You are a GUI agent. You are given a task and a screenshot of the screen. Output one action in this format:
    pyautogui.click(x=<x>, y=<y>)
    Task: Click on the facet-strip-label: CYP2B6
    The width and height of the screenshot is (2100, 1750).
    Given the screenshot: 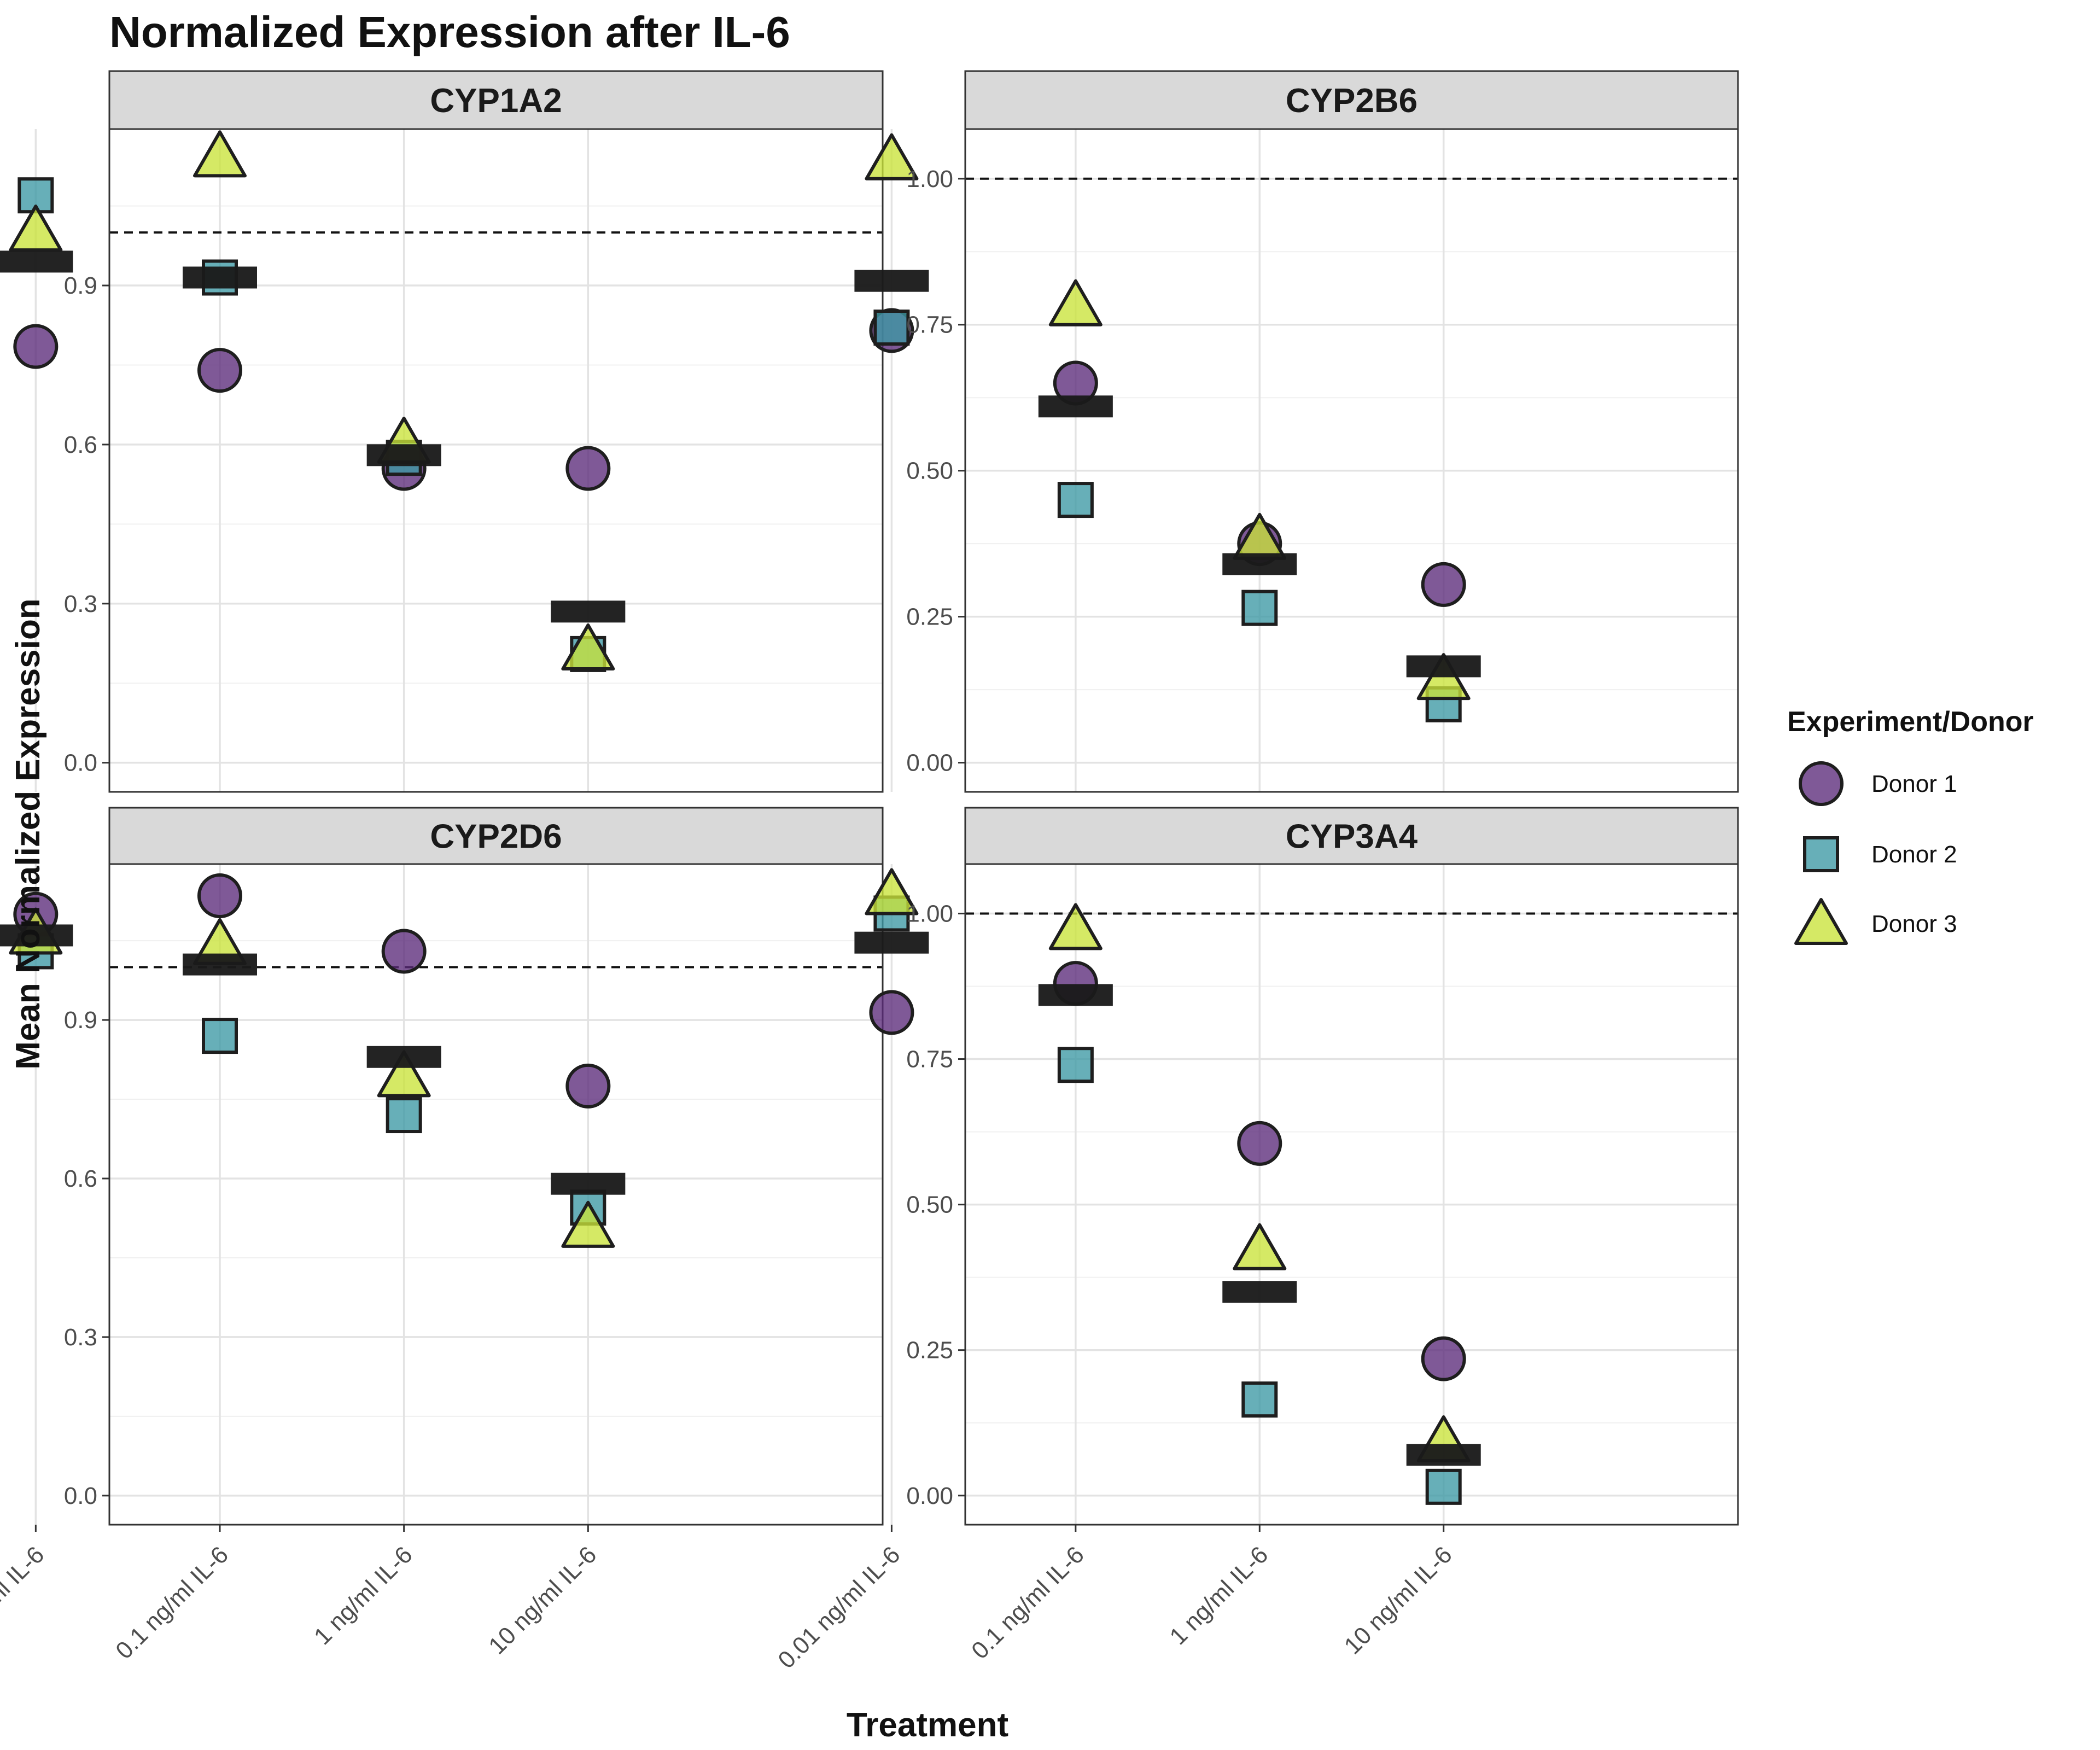 What is the action you would take?
    pyautogui.click(x=1352, y=101)
    